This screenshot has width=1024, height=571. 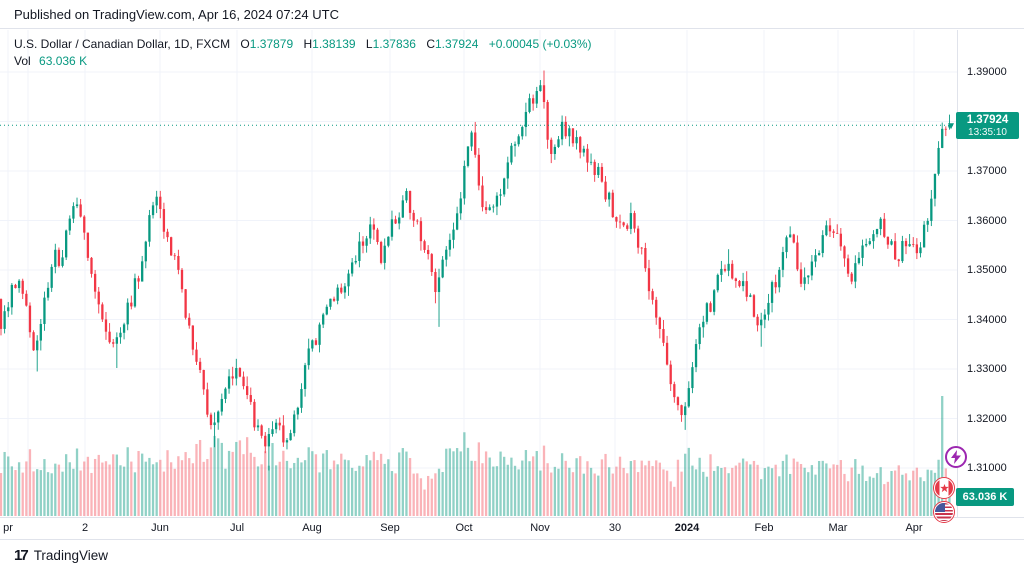 What do you see at coordinates (687, 528) in the screenshot?
I see `time-scale-label: 2024` at bounding box center [687, 528].